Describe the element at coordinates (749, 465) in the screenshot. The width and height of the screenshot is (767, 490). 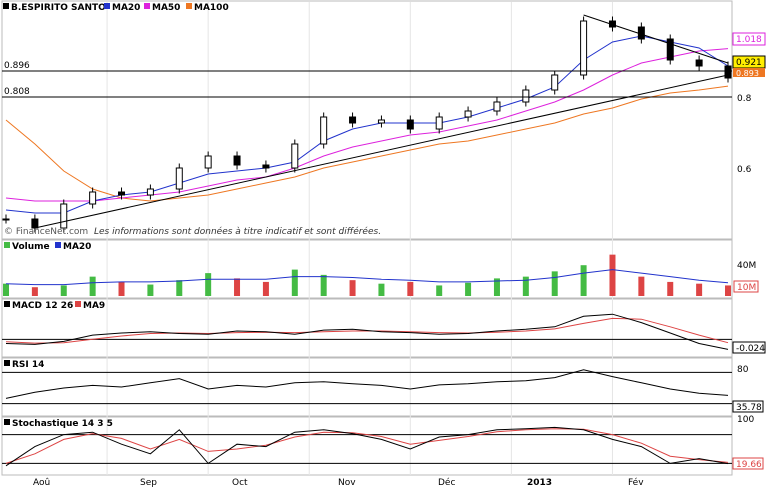
I see `stoch-tag: 19.66` at that location.